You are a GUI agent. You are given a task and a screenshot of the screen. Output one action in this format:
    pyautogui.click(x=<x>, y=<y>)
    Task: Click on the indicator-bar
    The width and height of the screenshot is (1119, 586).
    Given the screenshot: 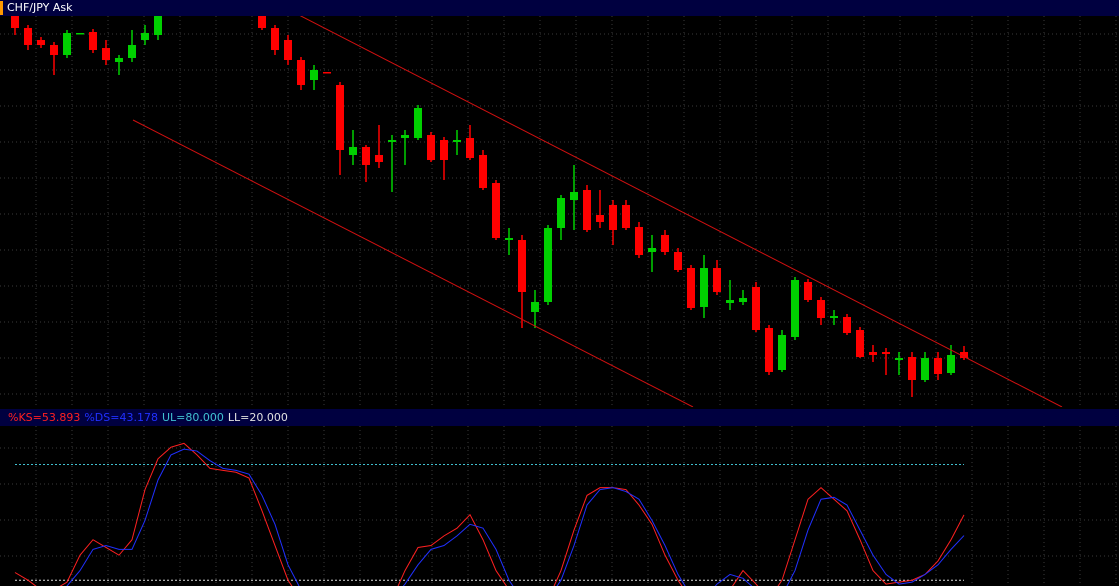 What is the action you would take?
    pyautogui.click(x=559, y=417)
    